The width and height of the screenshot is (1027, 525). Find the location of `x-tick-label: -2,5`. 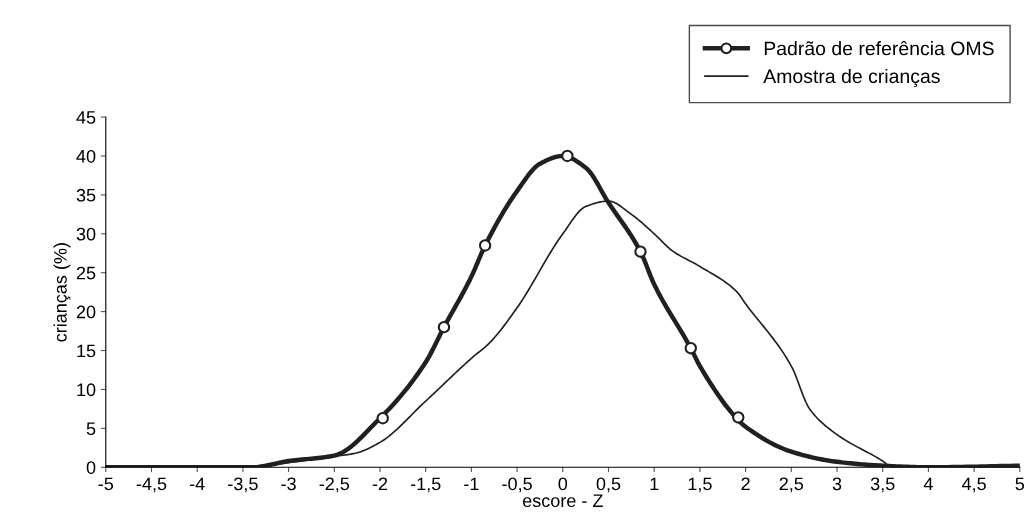

x-tick-label: -2,5 is located at coordinates (334, 485).